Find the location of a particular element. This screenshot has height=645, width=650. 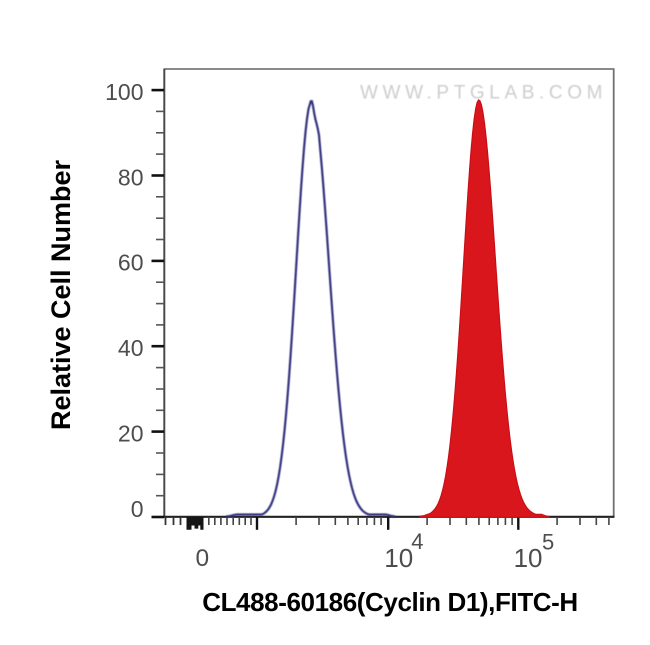

svg-text: 60 is located at coordinates (131, 263).